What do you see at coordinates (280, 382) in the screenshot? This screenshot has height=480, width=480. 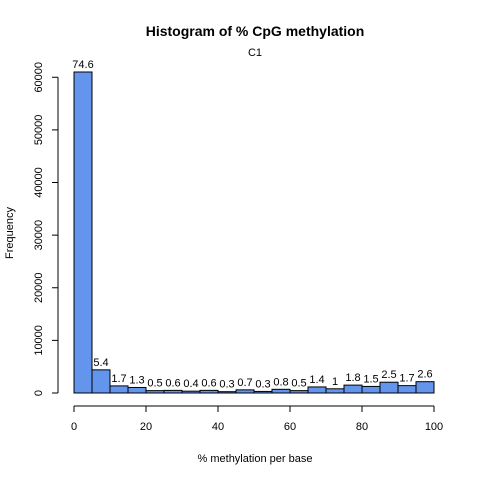 I see `bar-data-label: 0.8` at bounding box center [280, 382].